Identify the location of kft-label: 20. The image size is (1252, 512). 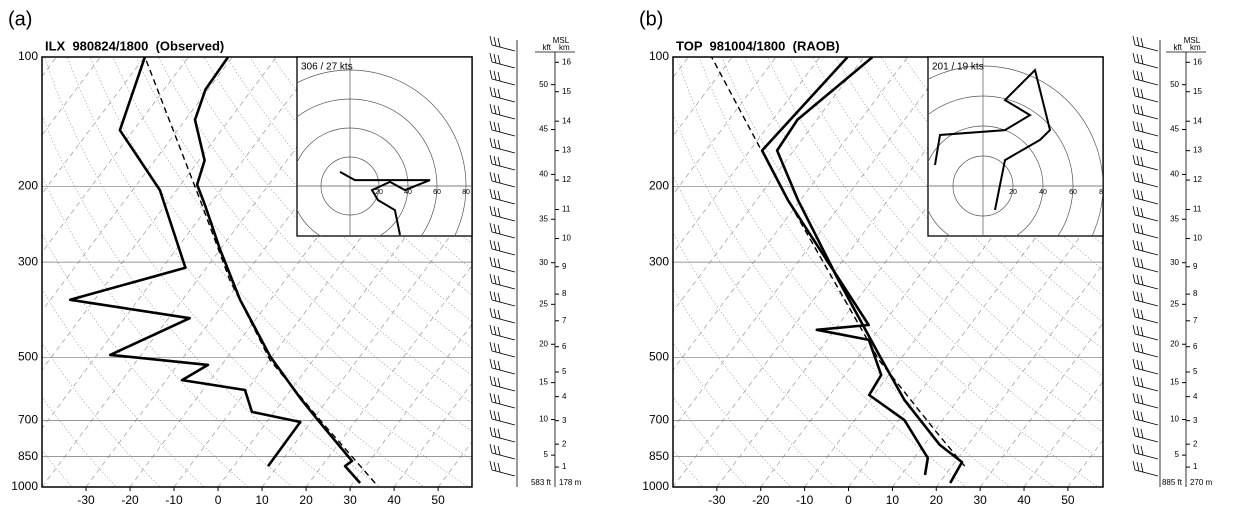
(1174, 343).